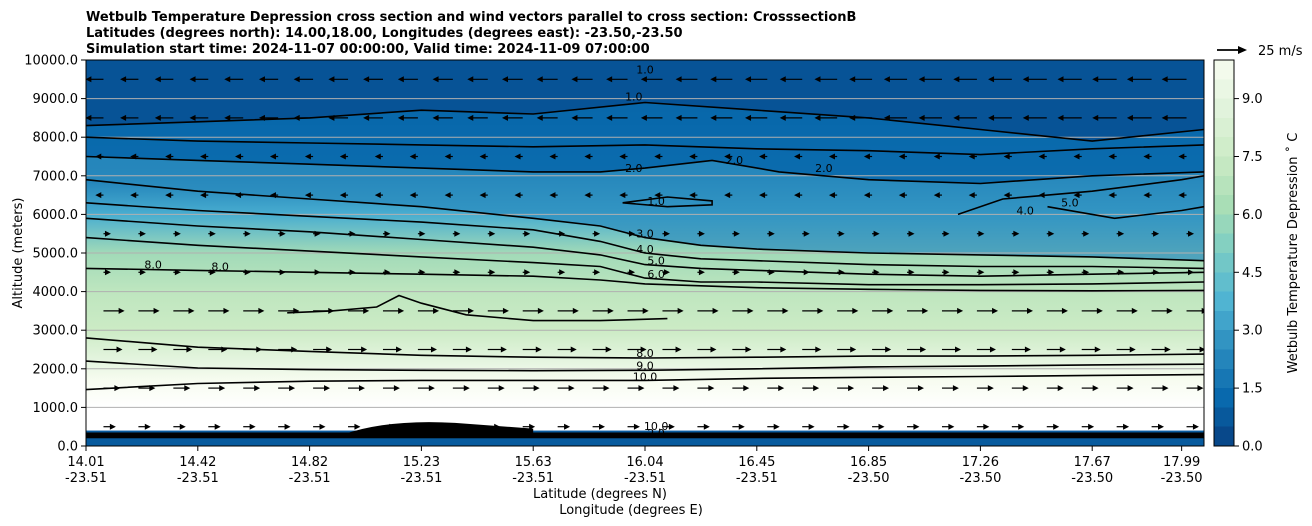 This screenshot has height=526, width=1312. Describe the element at coordinates (56, 408) in the screenshot. I see `y-tick-label: 1000.0` at that location.